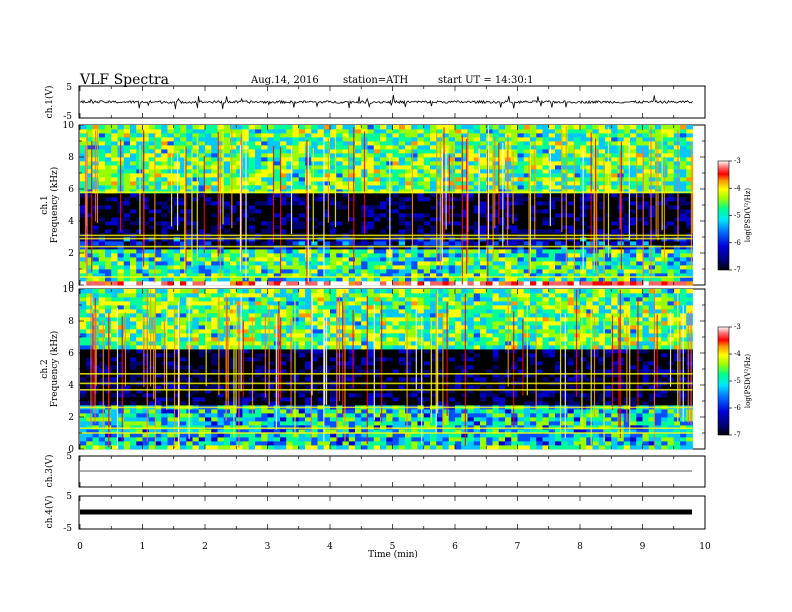  Describe the element at coordinates (449, 189) in the screenshot. I see `sferic-streak` at that location.